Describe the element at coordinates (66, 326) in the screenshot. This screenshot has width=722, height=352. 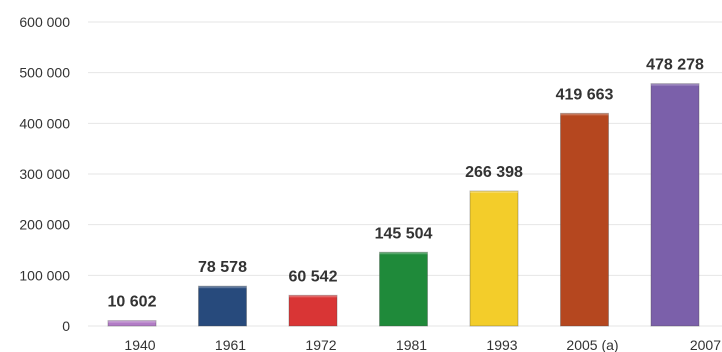
I see `y-tick-label: 0` at that location.